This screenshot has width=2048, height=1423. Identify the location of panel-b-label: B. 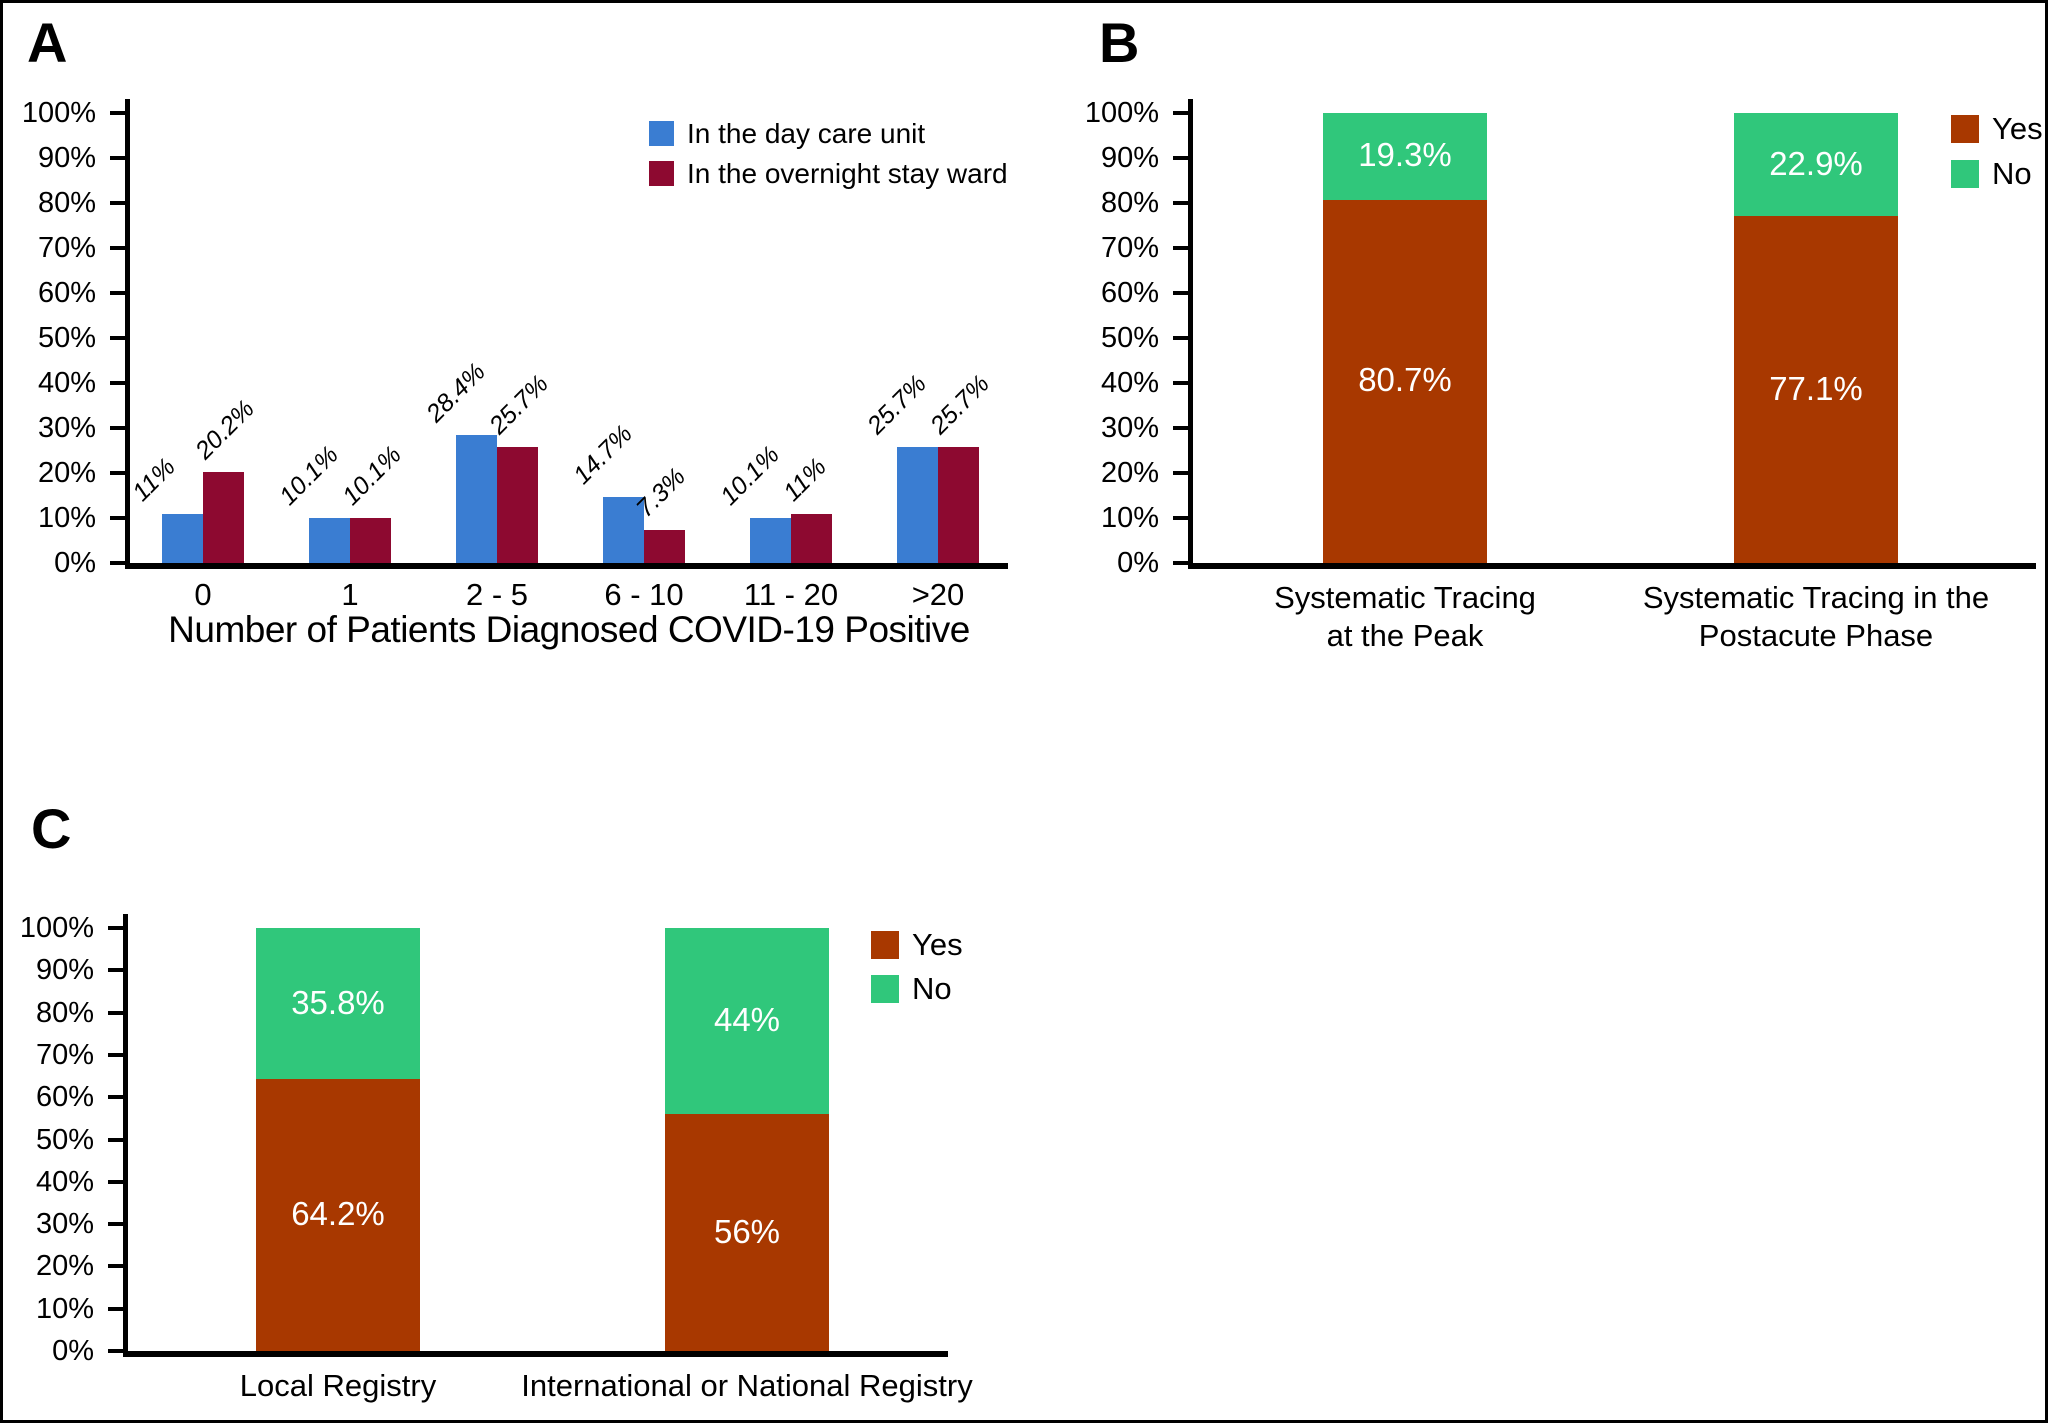
(1119, 42).